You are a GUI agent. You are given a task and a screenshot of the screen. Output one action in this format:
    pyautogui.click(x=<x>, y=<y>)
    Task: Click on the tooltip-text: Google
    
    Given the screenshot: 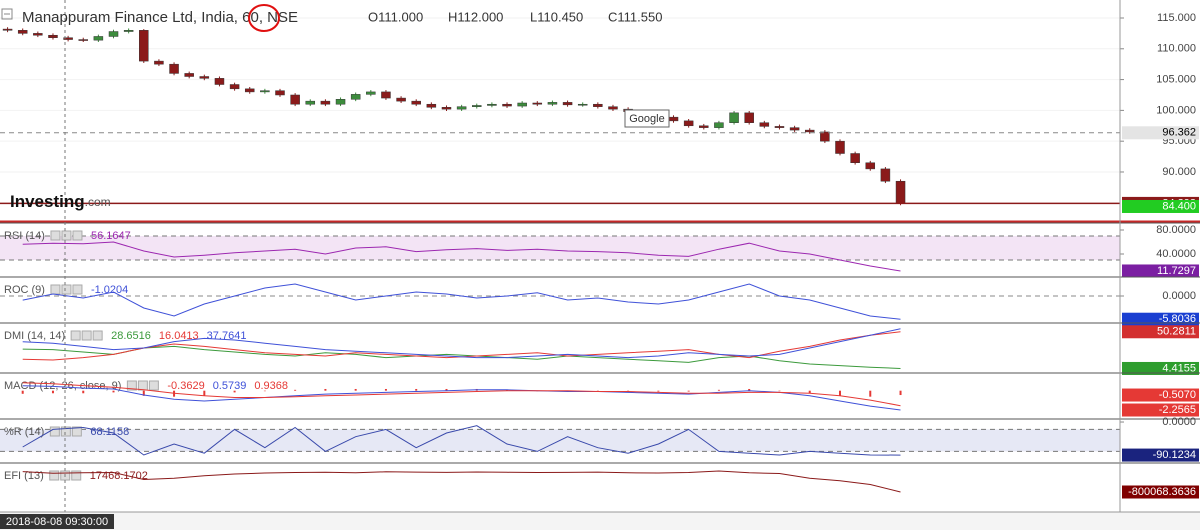 What is the action you would take?
    pyautogui.click(x=646, y=119)
    